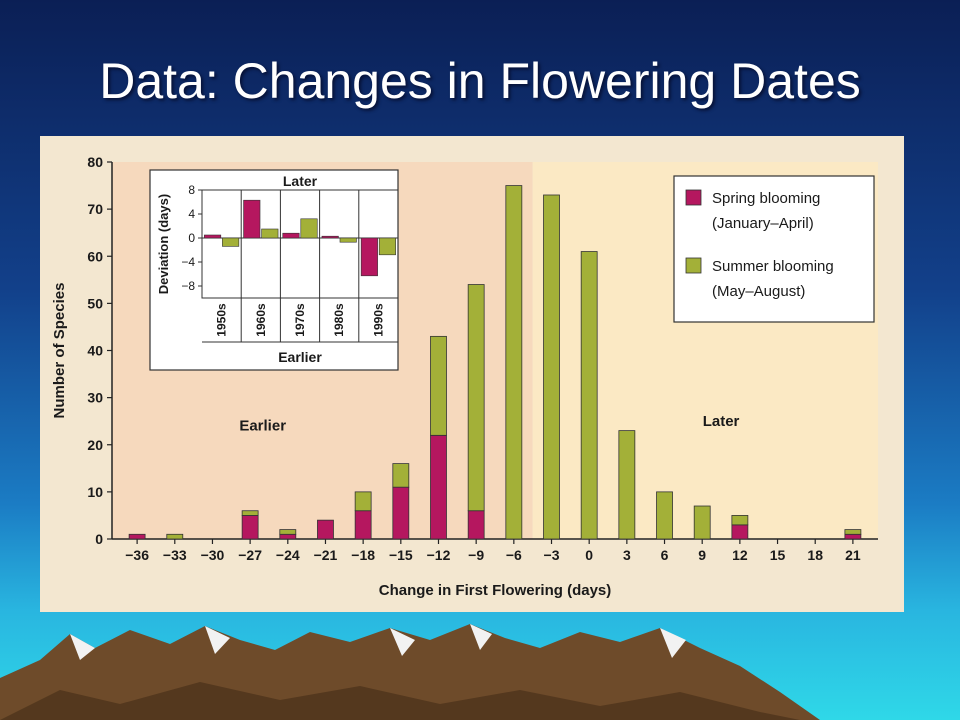 The height and width of the screenshot is (720, 960). Describe the element at coordinates (191, 190) in the screenshot. I see `inset-y-tick-label: 8` at that location.